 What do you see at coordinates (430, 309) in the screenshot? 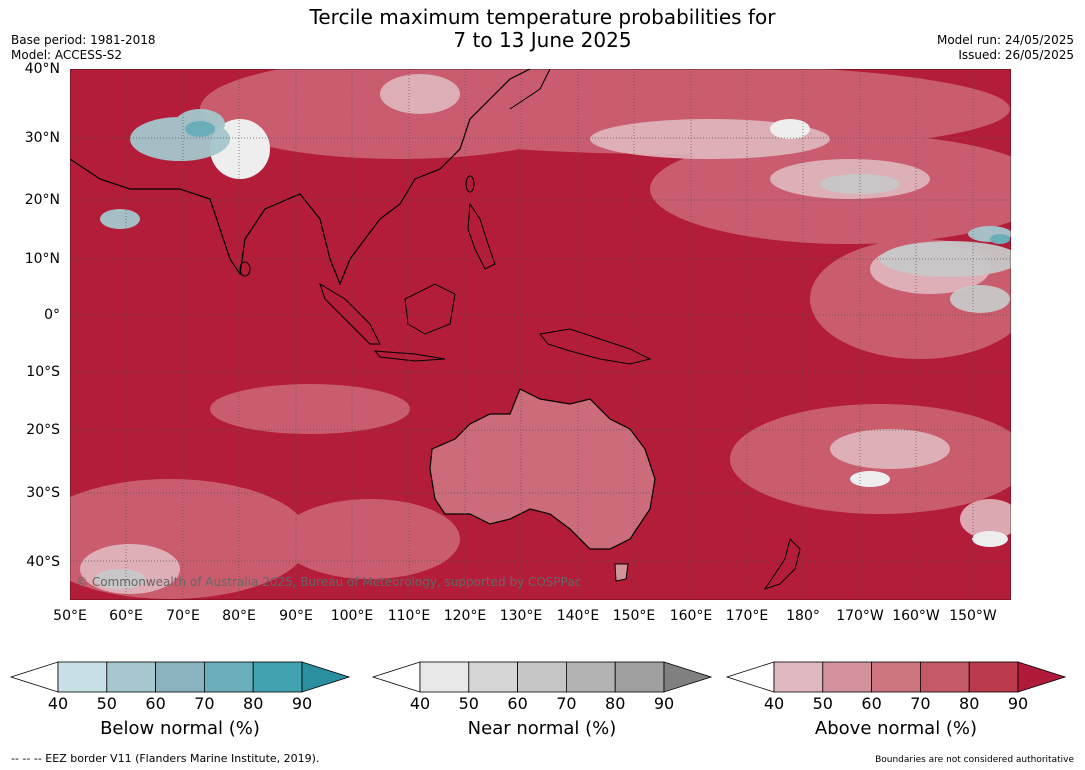
I see `borneo` at bounding box center [430, 309].